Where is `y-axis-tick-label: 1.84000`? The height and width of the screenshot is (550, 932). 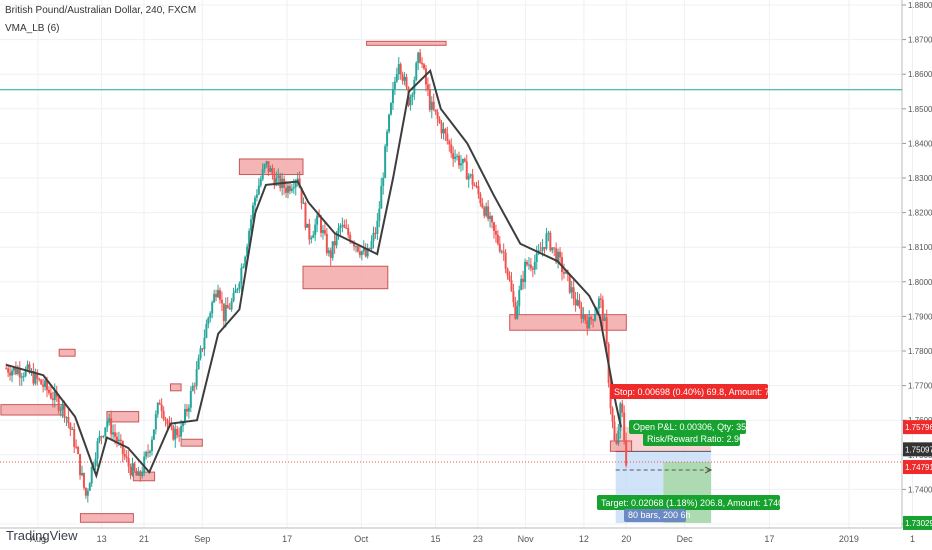
y-axis-tick-label: 1.84000 is located at coordinates (920, 143).